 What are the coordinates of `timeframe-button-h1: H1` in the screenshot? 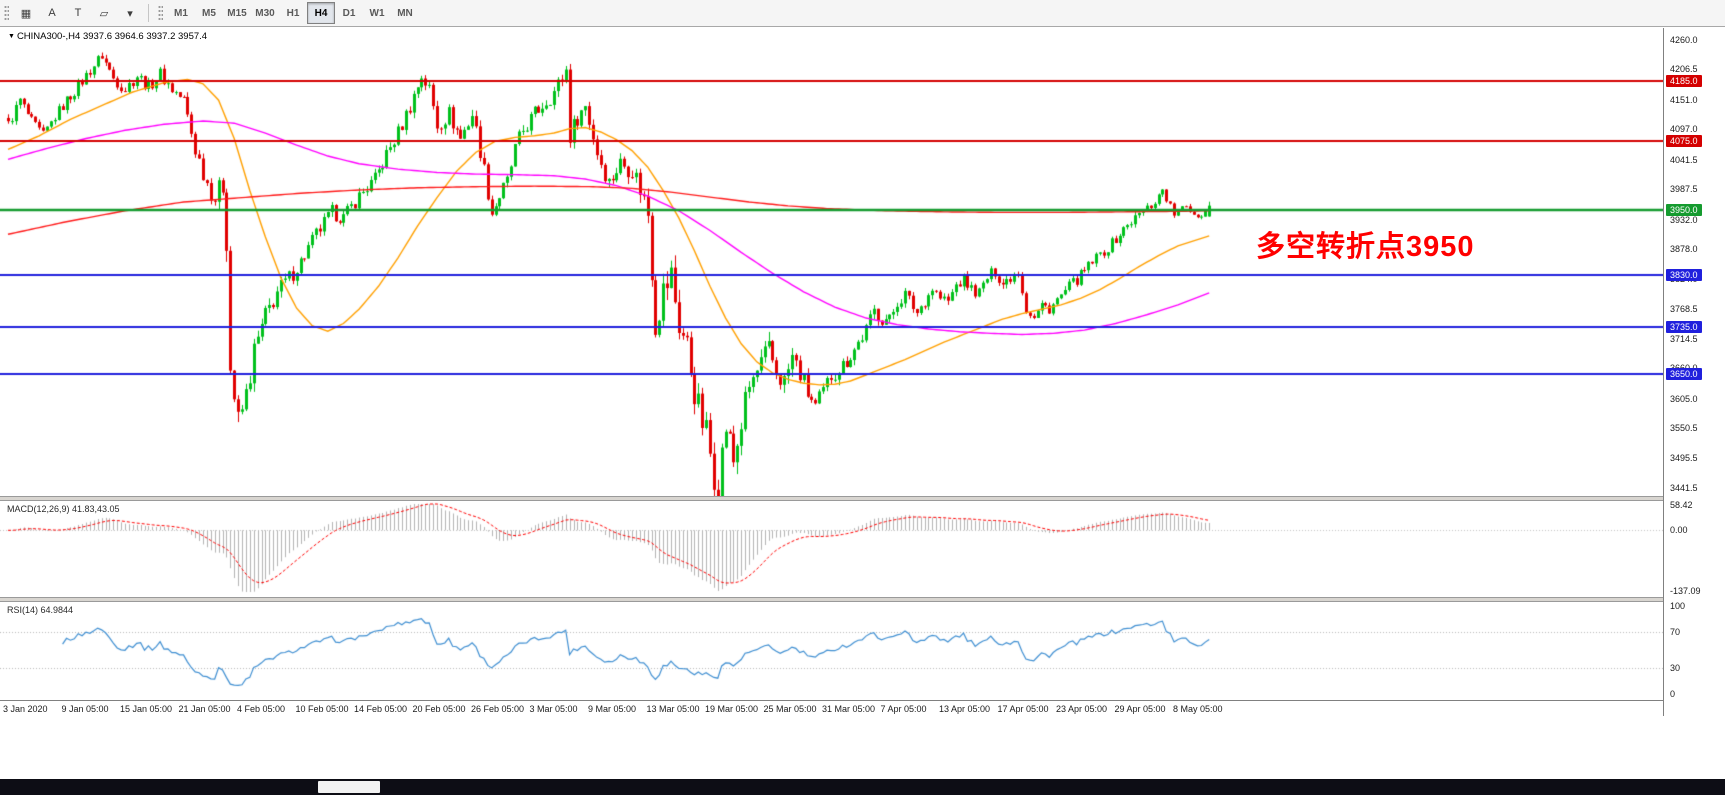 It's located at (293, 13).